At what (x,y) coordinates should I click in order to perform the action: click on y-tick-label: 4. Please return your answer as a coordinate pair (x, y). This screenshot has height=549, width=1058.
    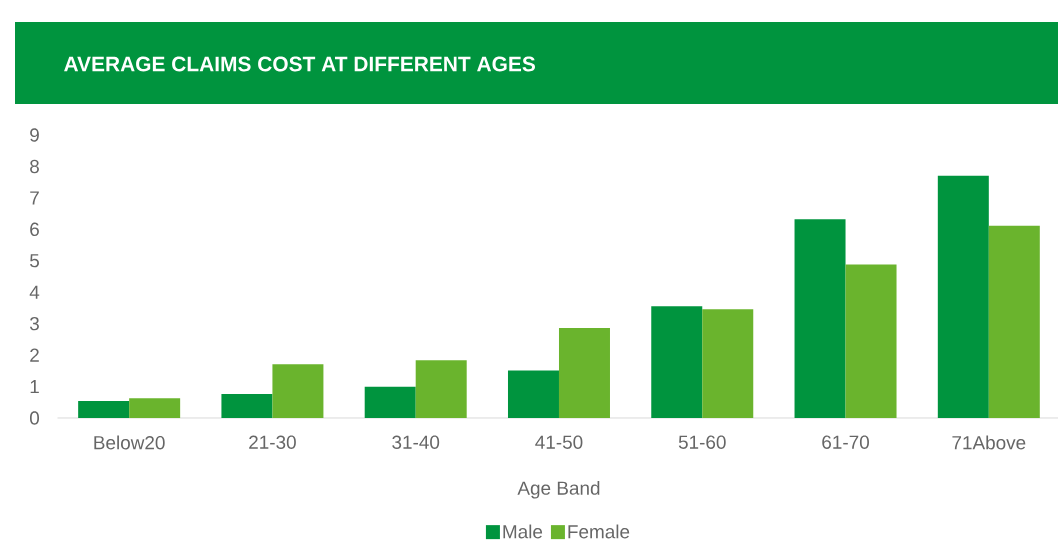
    Looking at the image, I should click on (34, 292).